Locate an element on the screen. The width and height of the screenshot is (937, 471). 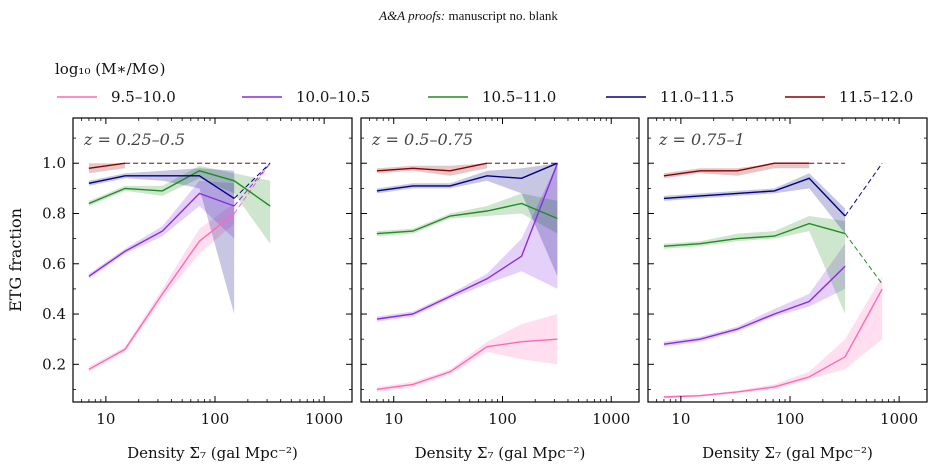
legend-label-2: 10.0–10.5 is located at coordinates (333, 97).